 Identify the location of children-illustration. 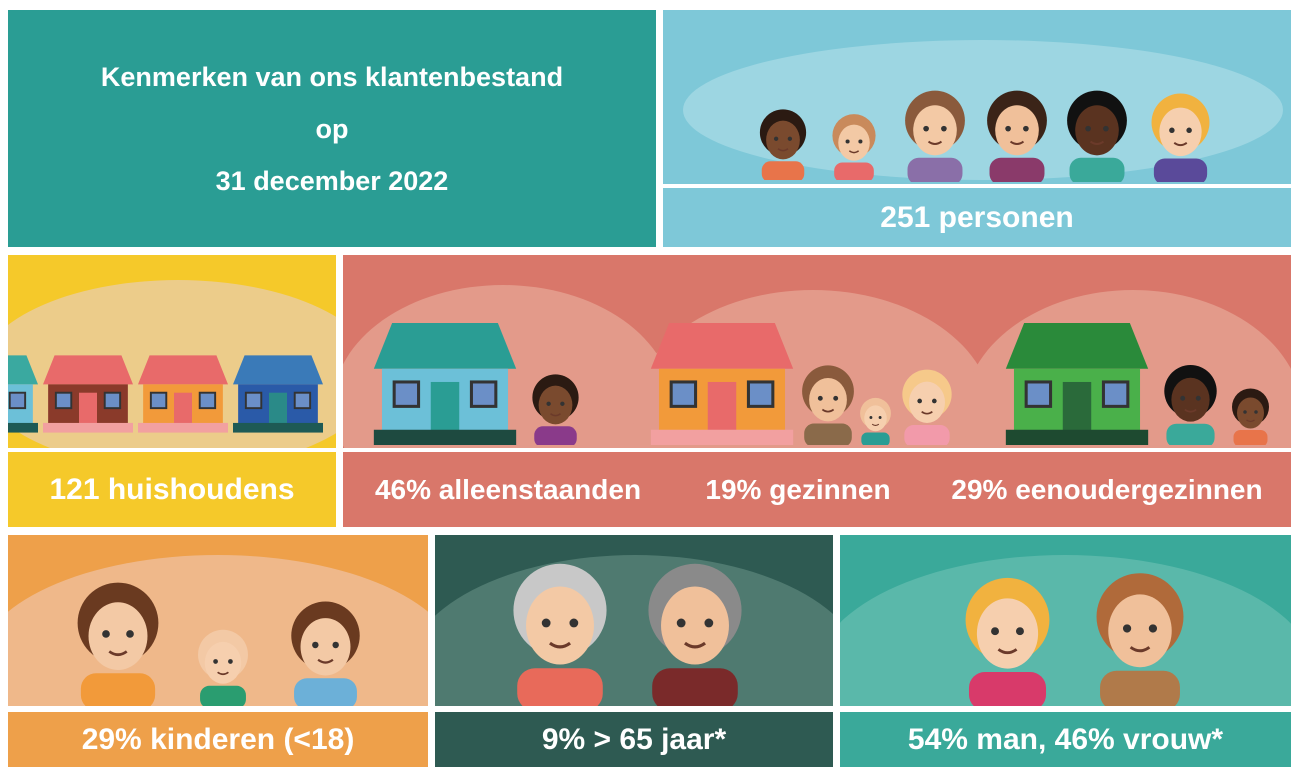
(218, 620).